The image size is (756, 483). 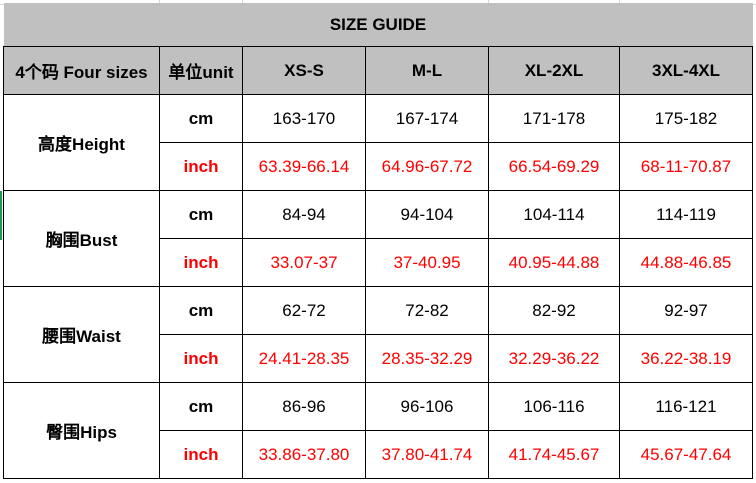 What do you see at coordinates (686, 406) in the screenshot?
I see `cm-value: 116-121` at bounding box center [686, 406].